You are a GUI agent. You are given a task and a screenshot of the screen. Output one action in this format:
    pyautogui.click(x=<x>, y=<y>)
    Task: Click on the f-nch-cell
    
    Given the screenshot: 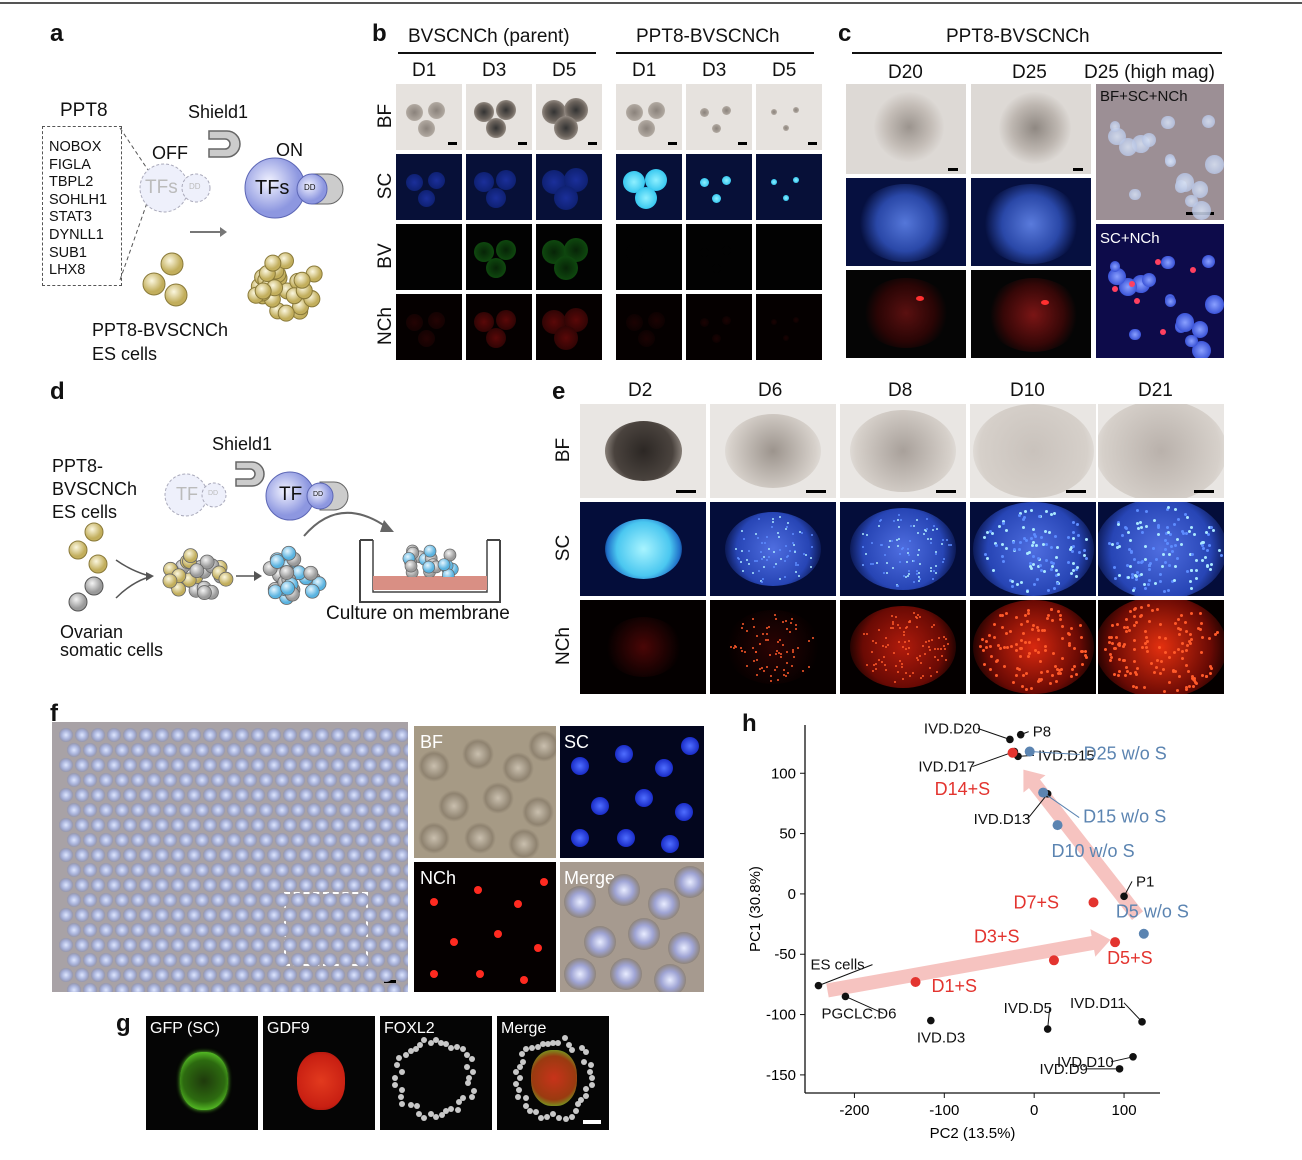 What is the action you would take?
    pyautogui.click(x=538, y=948)
    